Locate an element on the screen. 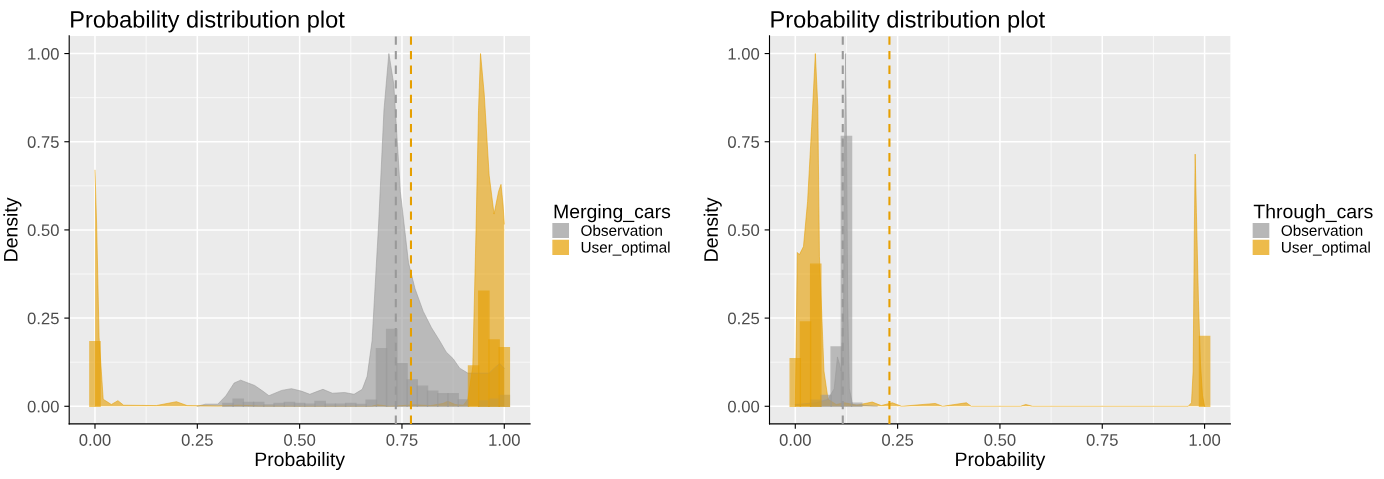  legend-title: Merging_cars is located at coordinates (612, 213).